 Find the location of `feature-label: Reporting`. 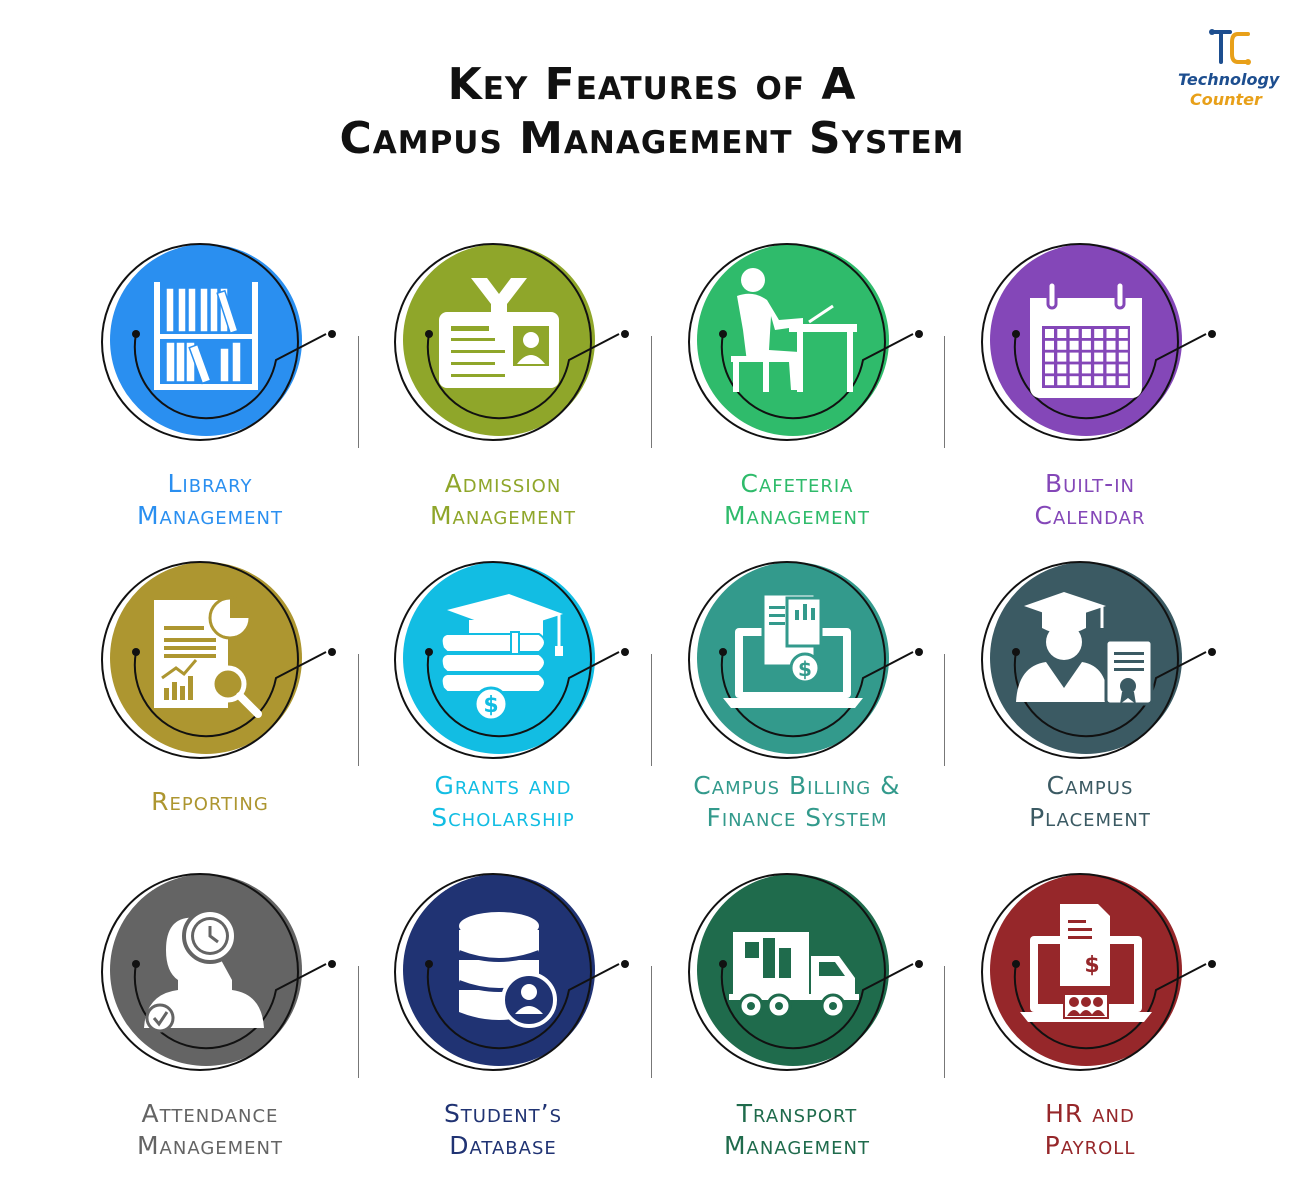

feature-label: Reporting is located at coordinates (210, 802).